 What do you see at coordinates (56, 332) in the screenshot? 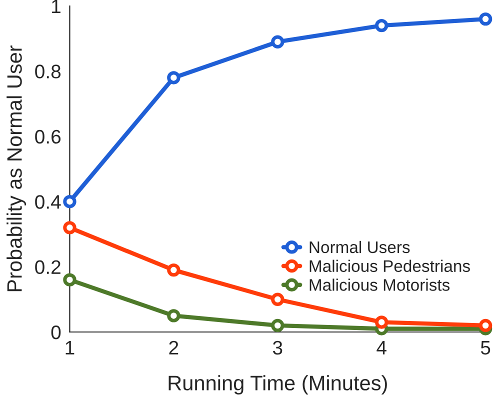
I see `y-tick-label: 0` at bounding box center [56, 332].